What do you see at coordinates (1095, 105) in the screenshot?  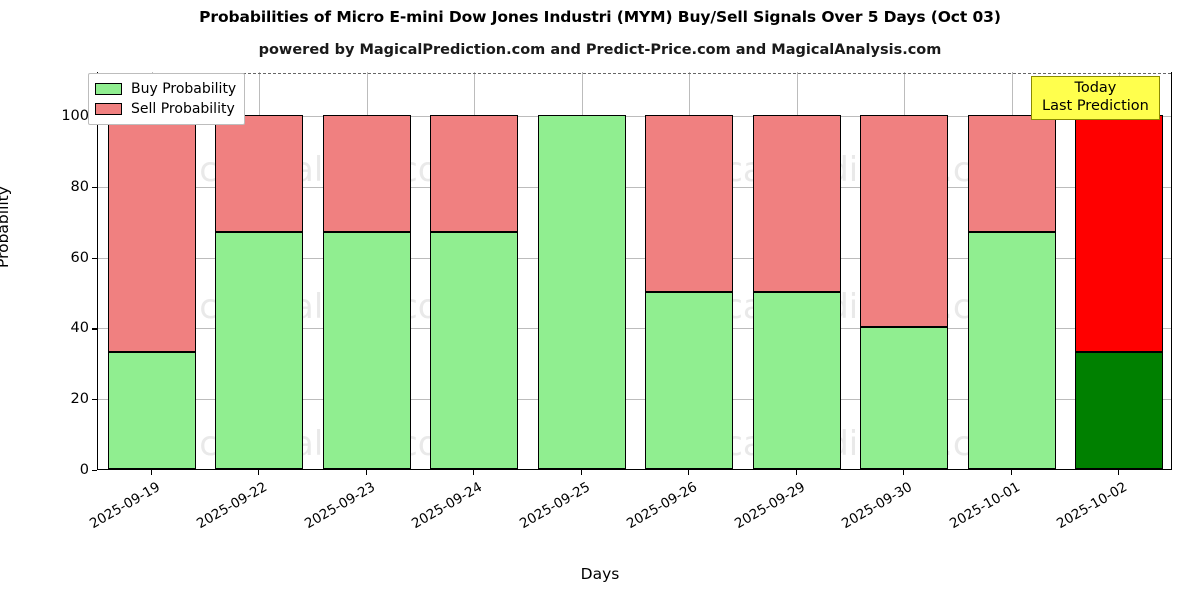 I see `annotation-line-2: Last Prediction` at bounding box center [1095, 105].